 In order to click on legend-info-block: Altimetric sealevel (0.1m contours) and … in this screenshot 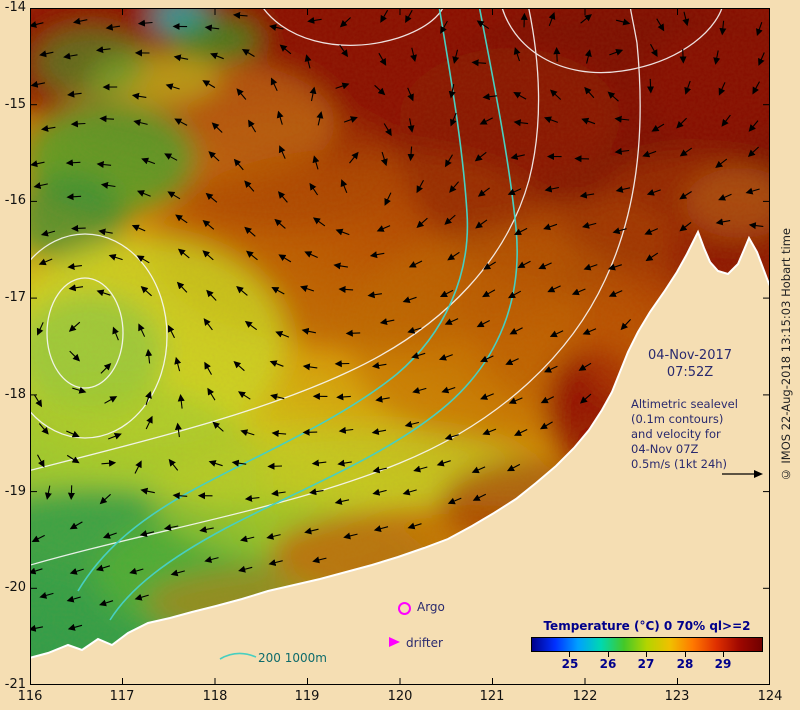, I will do `click(702, 434)`.